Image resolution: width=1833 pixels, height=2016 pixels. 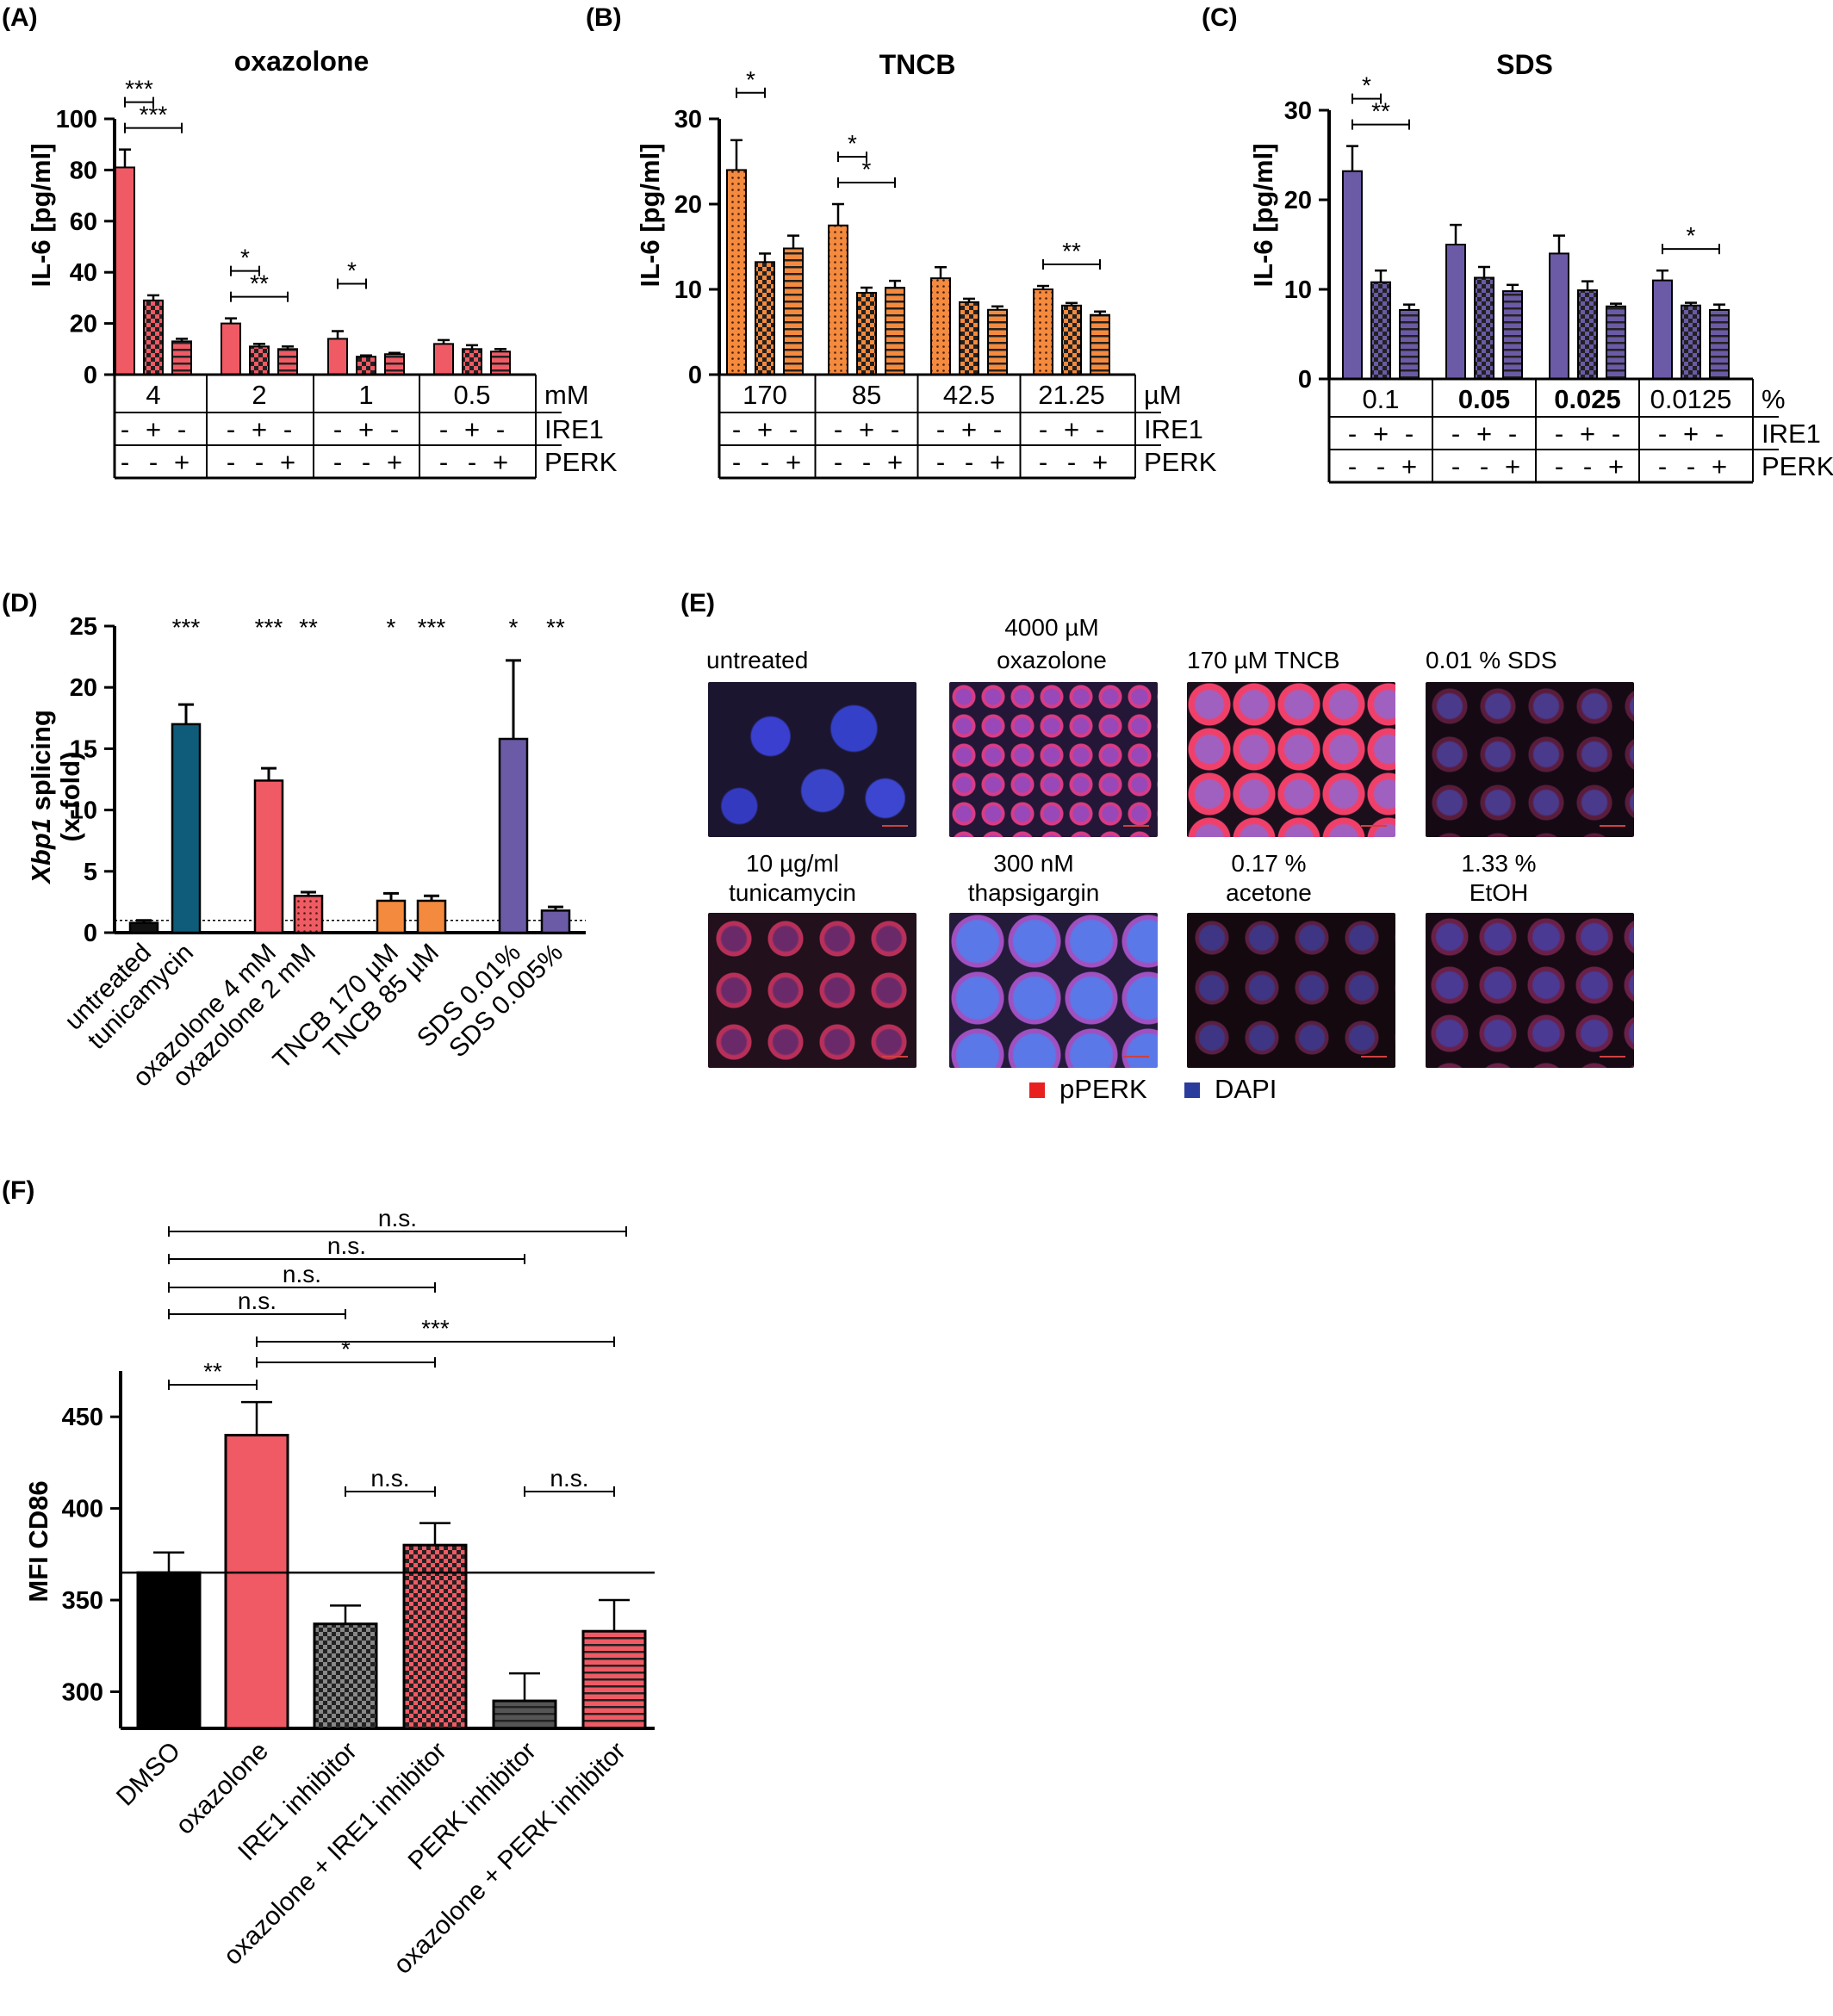 What do you see at coordinates (84, 170) in the screenshot?
I see `panel-a-y-tick-label: 80` at bounding box center [84, 170].